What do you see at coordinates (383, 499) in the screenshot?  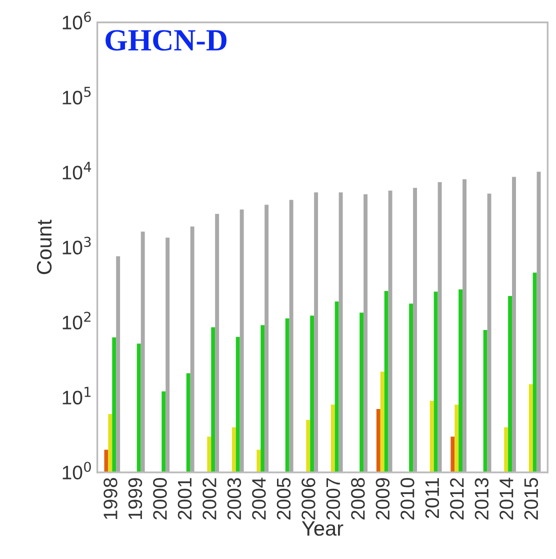 I see `x-tick-label: 2009` at bounding box center [383, 499].